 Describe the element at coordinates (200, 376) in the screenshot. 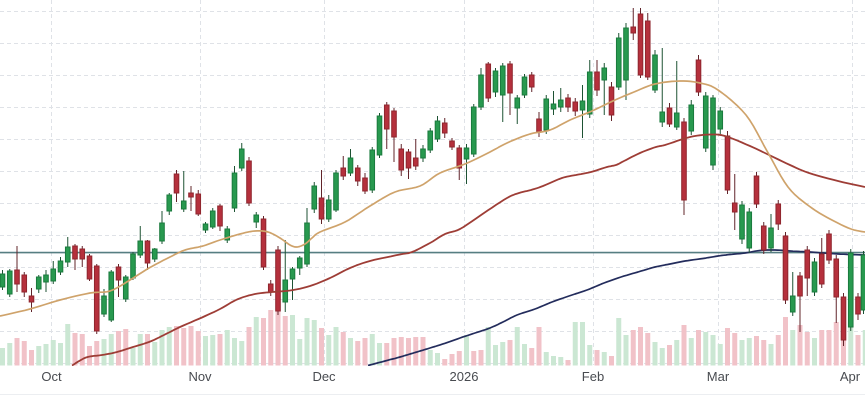

I see `svg-text: Nov` at that location.